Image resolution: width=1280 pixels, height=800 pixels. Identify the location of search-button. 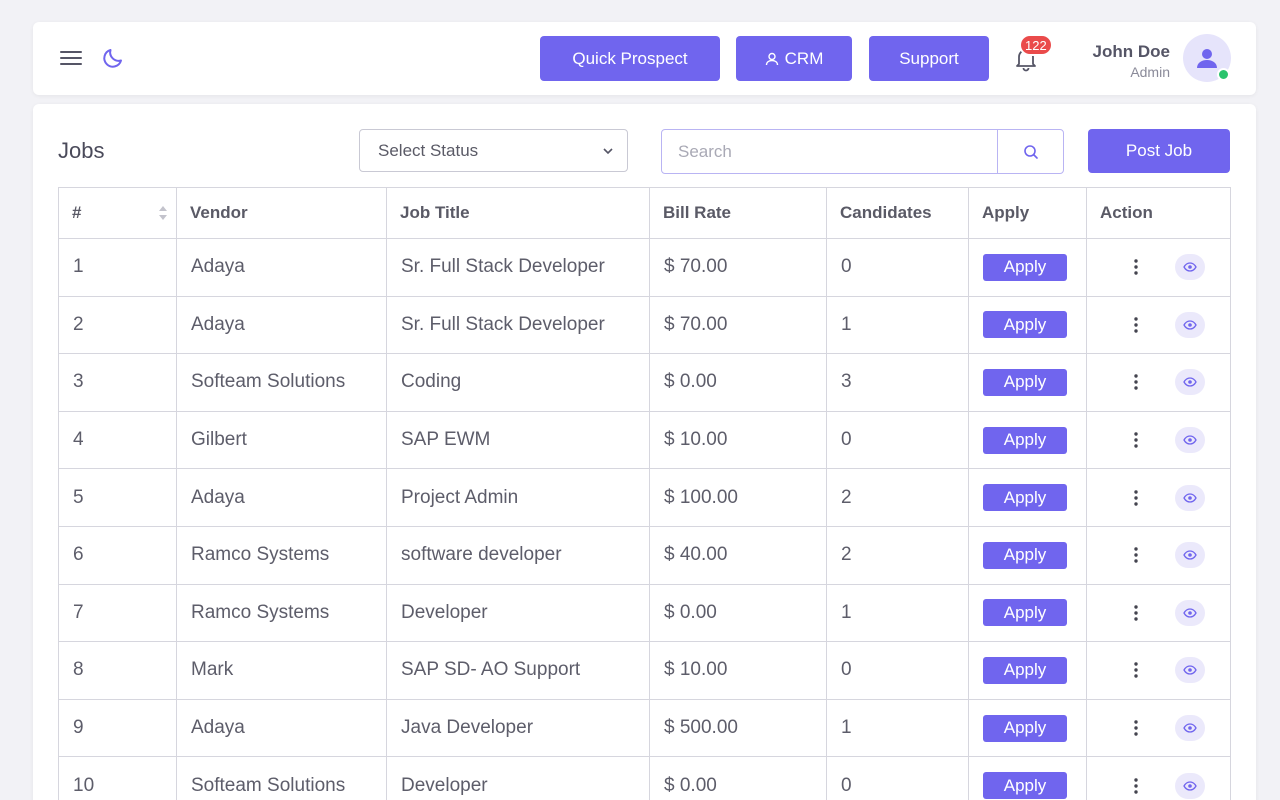
(1030, 151).